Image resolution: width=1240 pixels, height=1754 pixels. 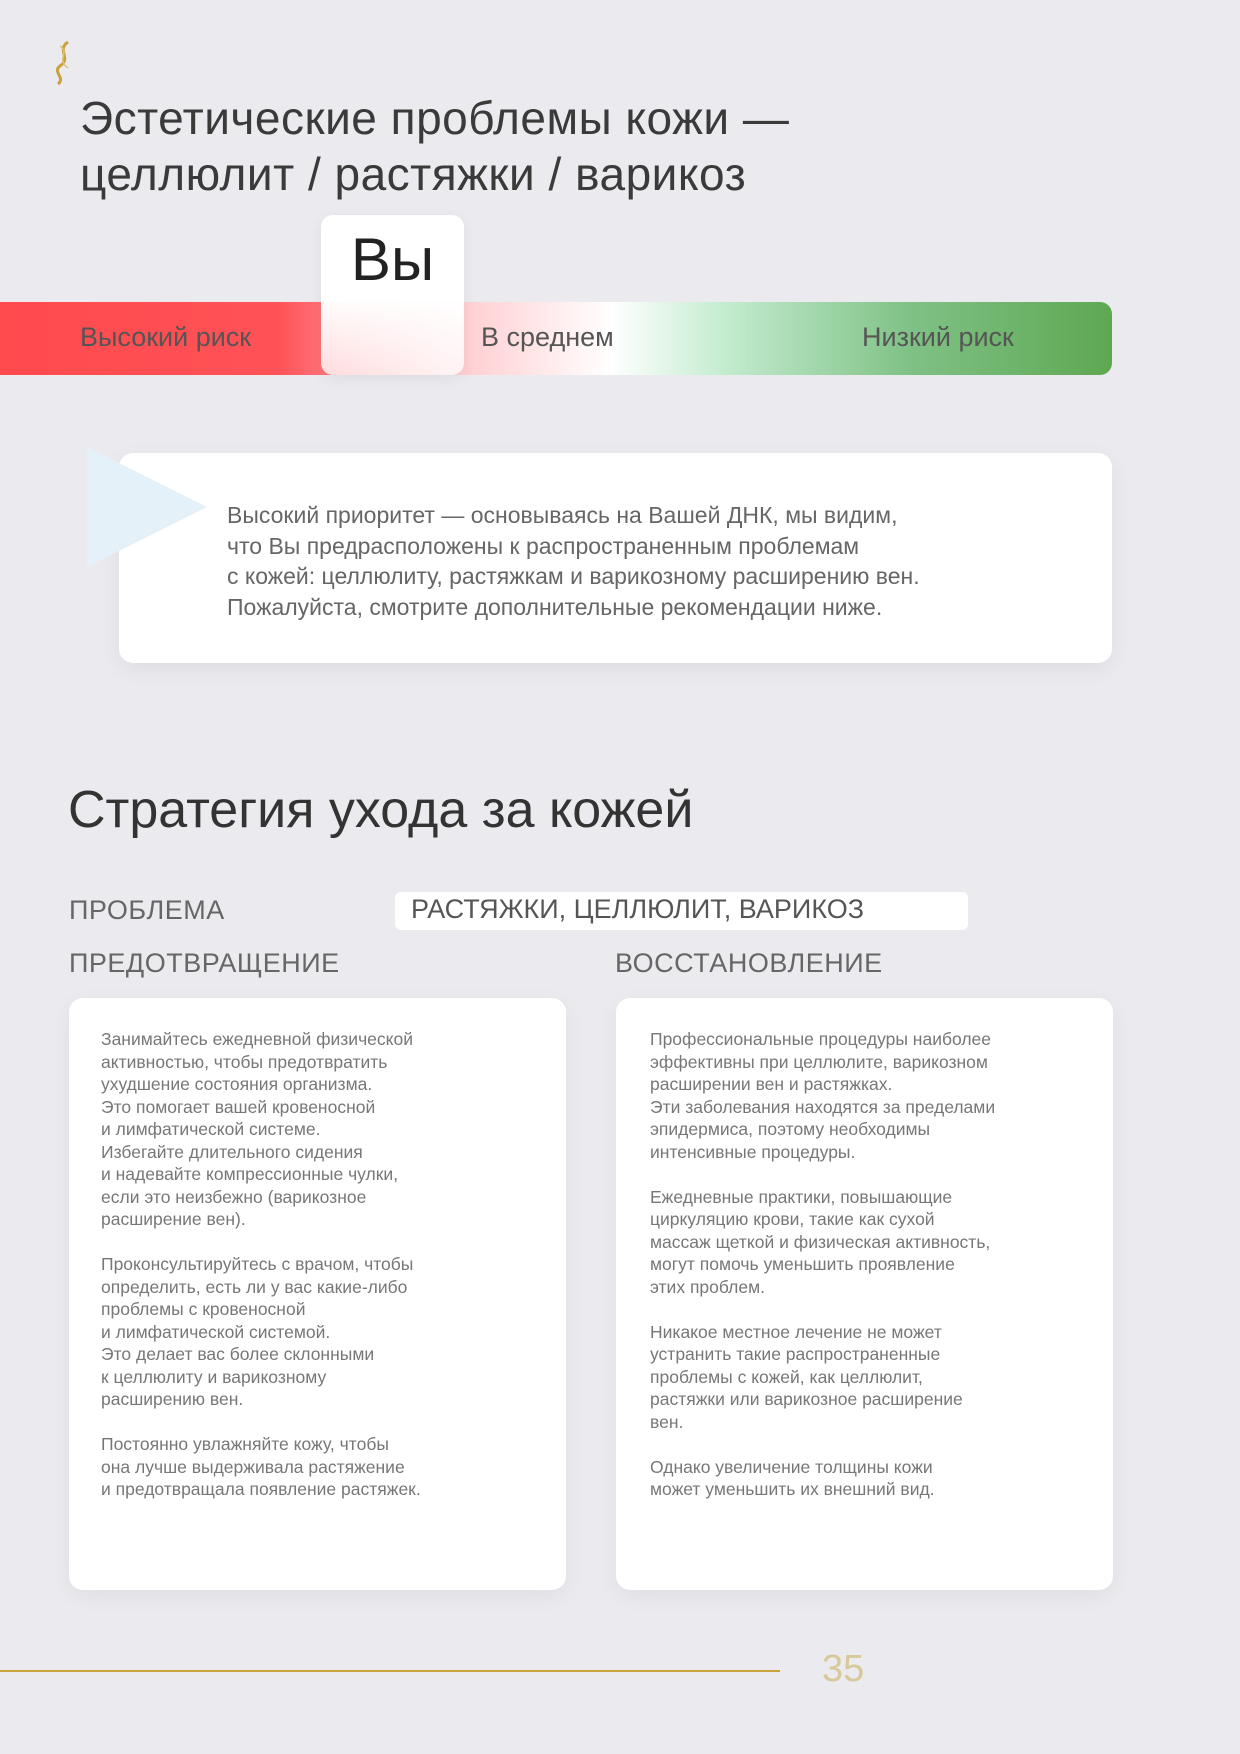 What do you see at coordinates (843, 1669) in the screenshot?
I see `page-number: 35` at bounding box center [843, 1669].